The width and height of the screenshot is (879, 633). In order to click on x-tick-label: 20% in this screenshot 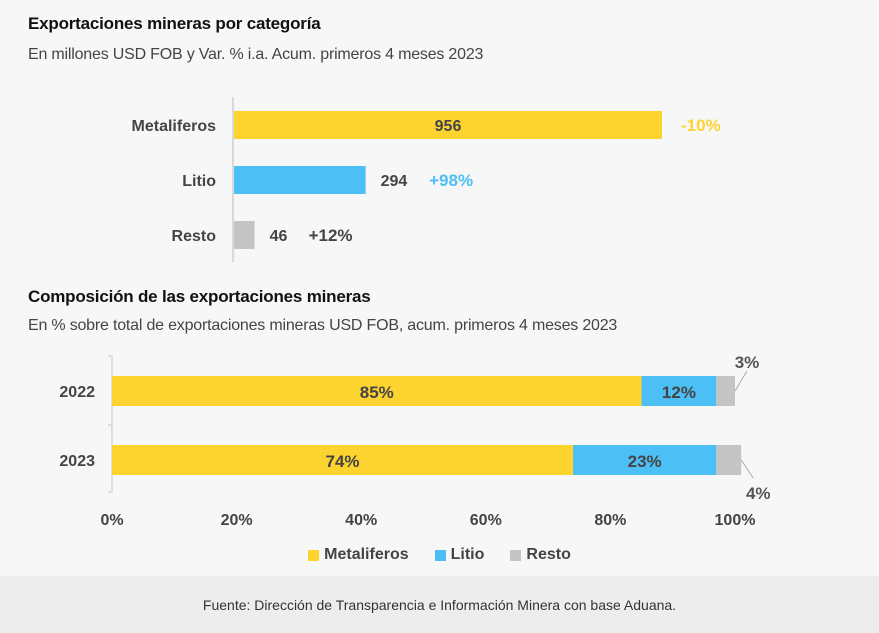, I will do `click(237, 520)`.